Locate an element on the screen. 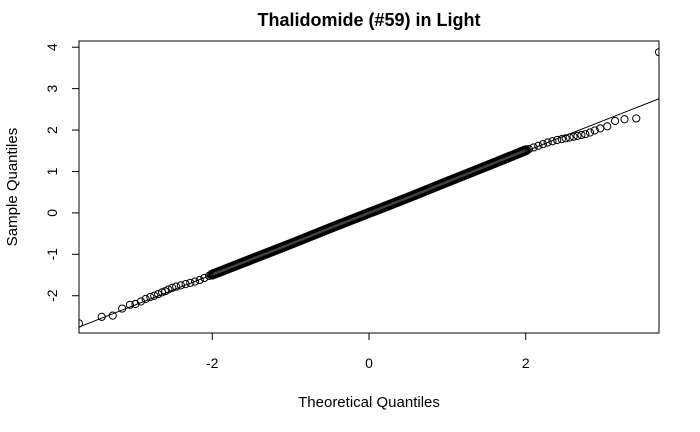  y-tick-label: -1 is located at coordinates (52, 254).